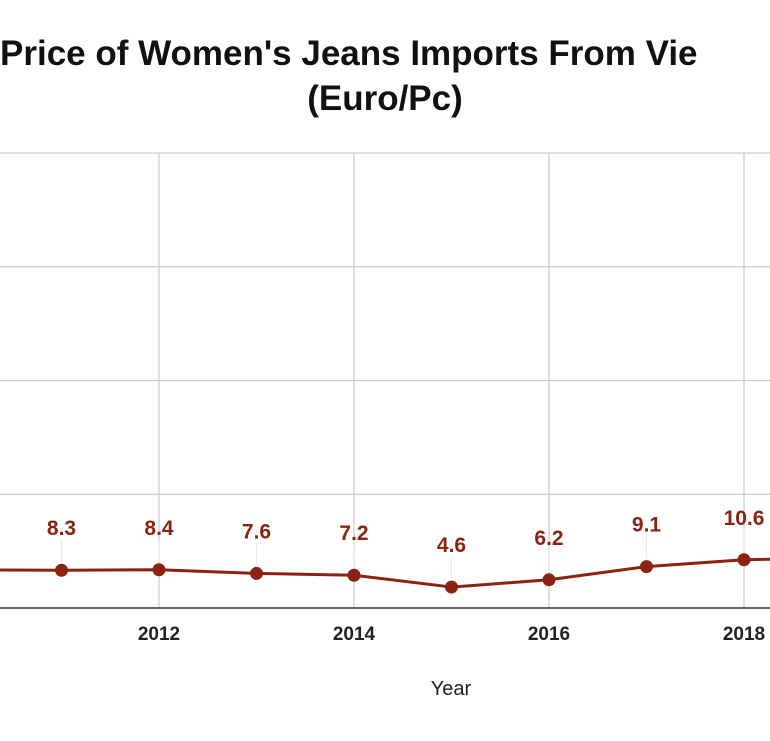 This screenshot has width=770, height=741. Describe the element at coordinates (744, 634) in the screenshot. I see `x-tick-label: 2018` at that location.